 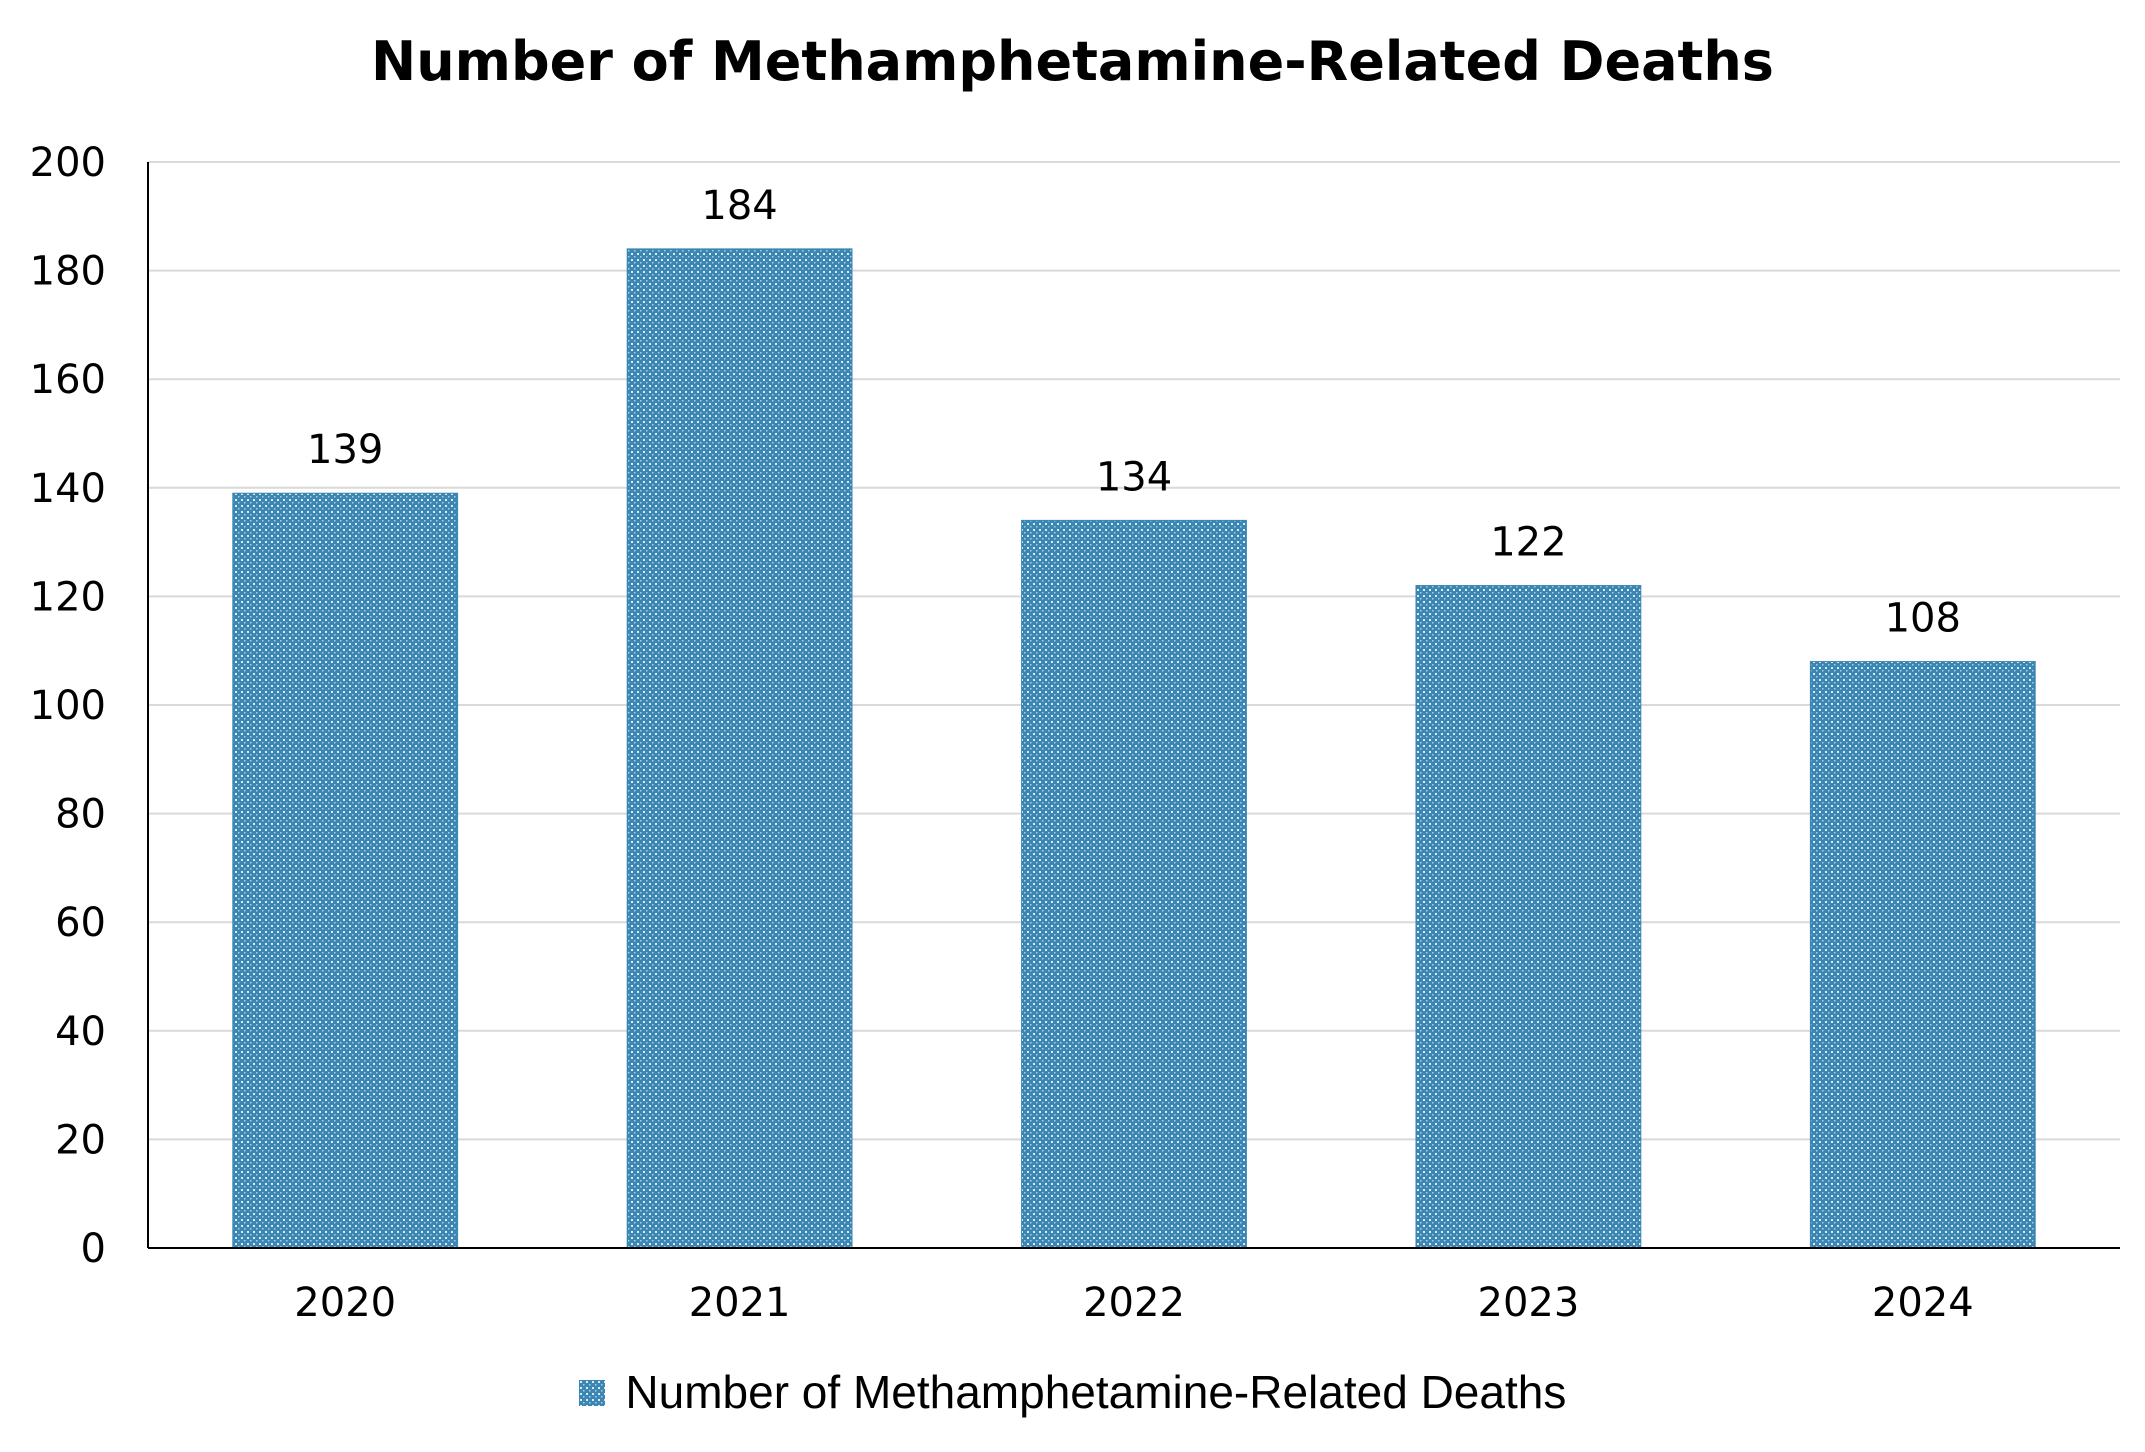 I want to click on y-tick-label: 60, so click(x=80, y=923).